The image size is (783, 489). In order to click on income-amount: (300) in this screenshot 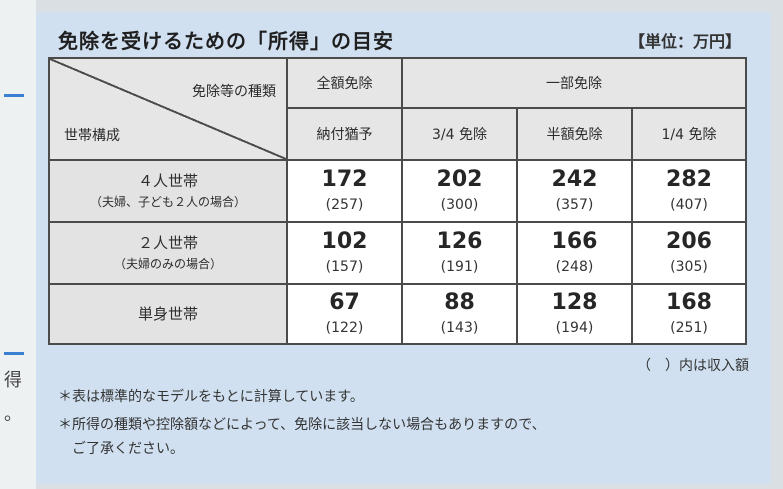, I will do `click(459, 205)`.